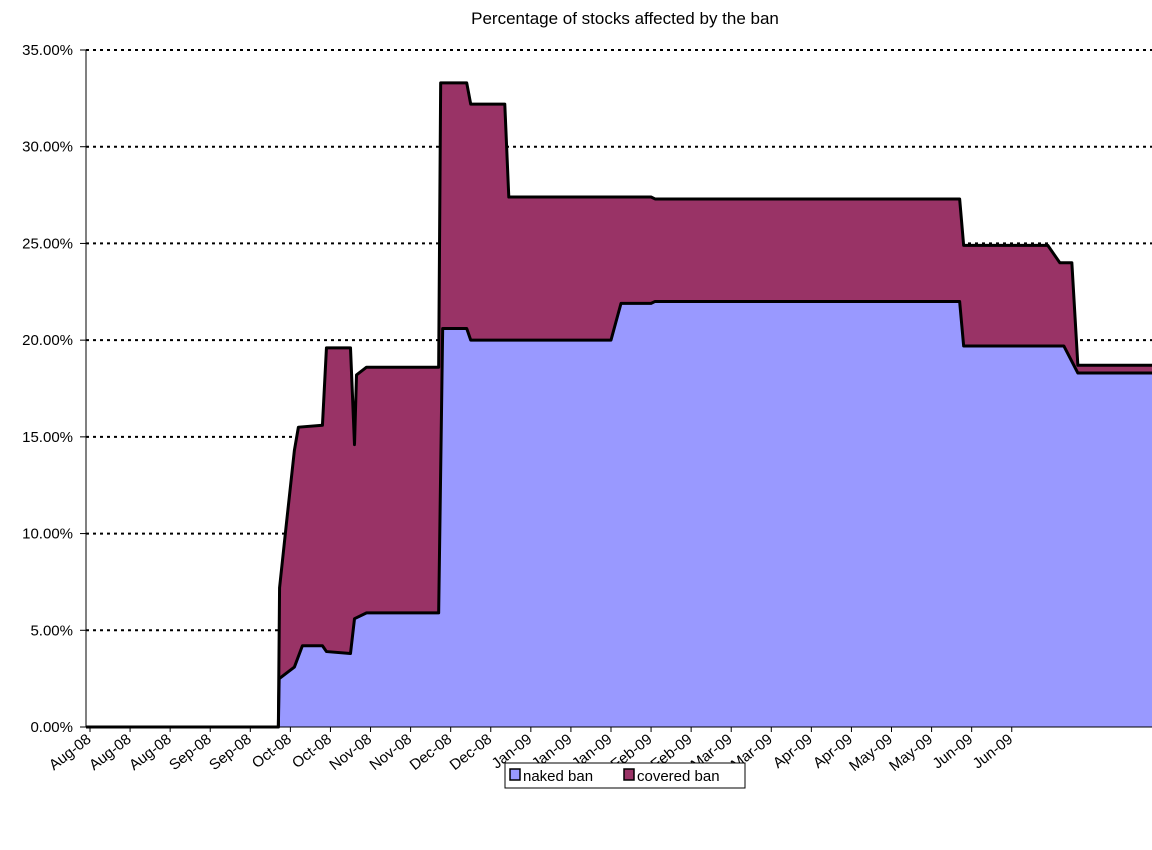 The width and height of the screenshot is (1152, 850). I want to click on legend: naked ban covered ban, so click(625, 775).